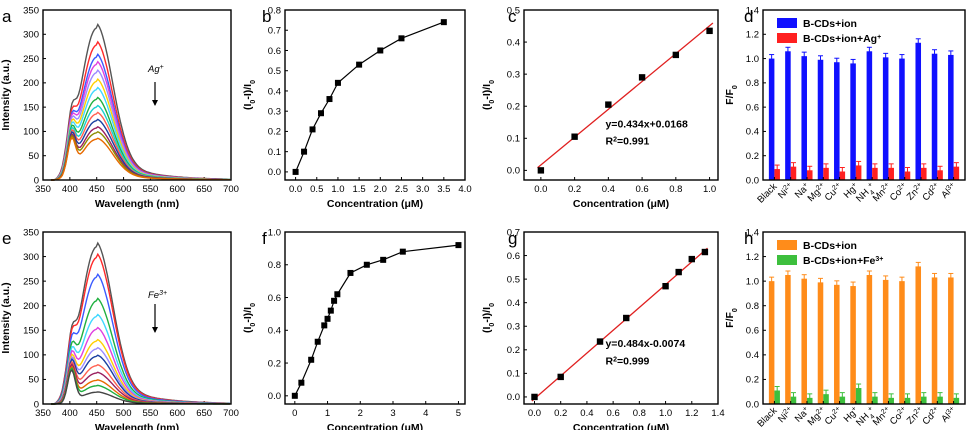 The image size is (970, 430). What do you see at coordinates (31, 306) in the screenshot?
I see `y-tick-label: 200` at bounding box center [31, 306].